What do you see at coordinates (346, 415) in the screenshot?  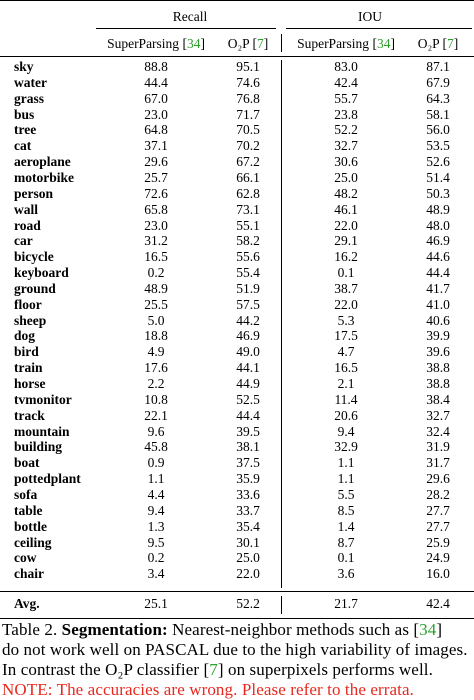 I see `table-cell: 20.6` at bounding box center [346, 415].